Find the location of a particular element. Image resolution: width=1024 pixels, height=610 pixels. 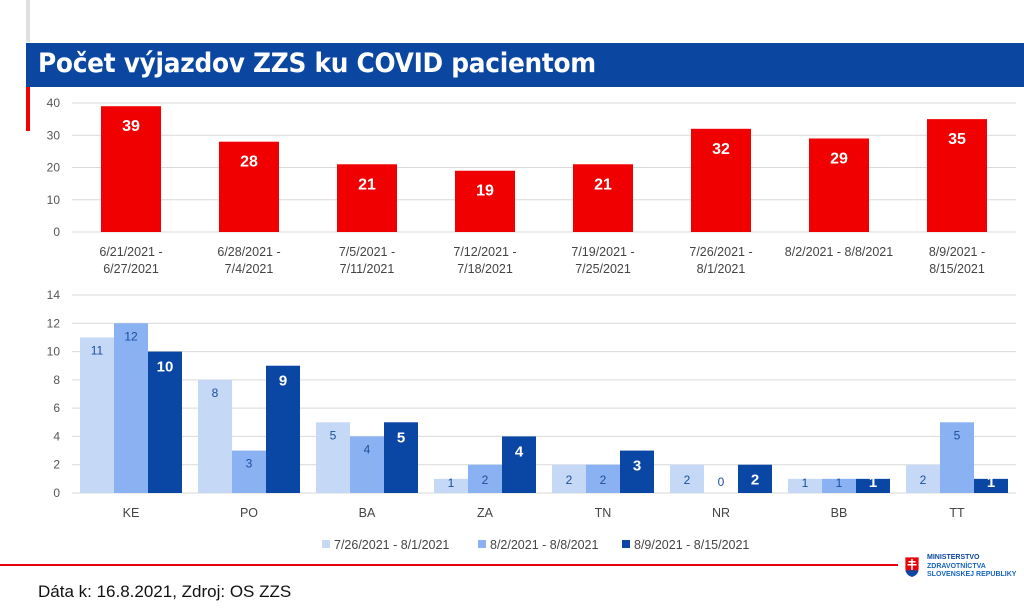

data-label: 39 is located at coordinates (131, 126).